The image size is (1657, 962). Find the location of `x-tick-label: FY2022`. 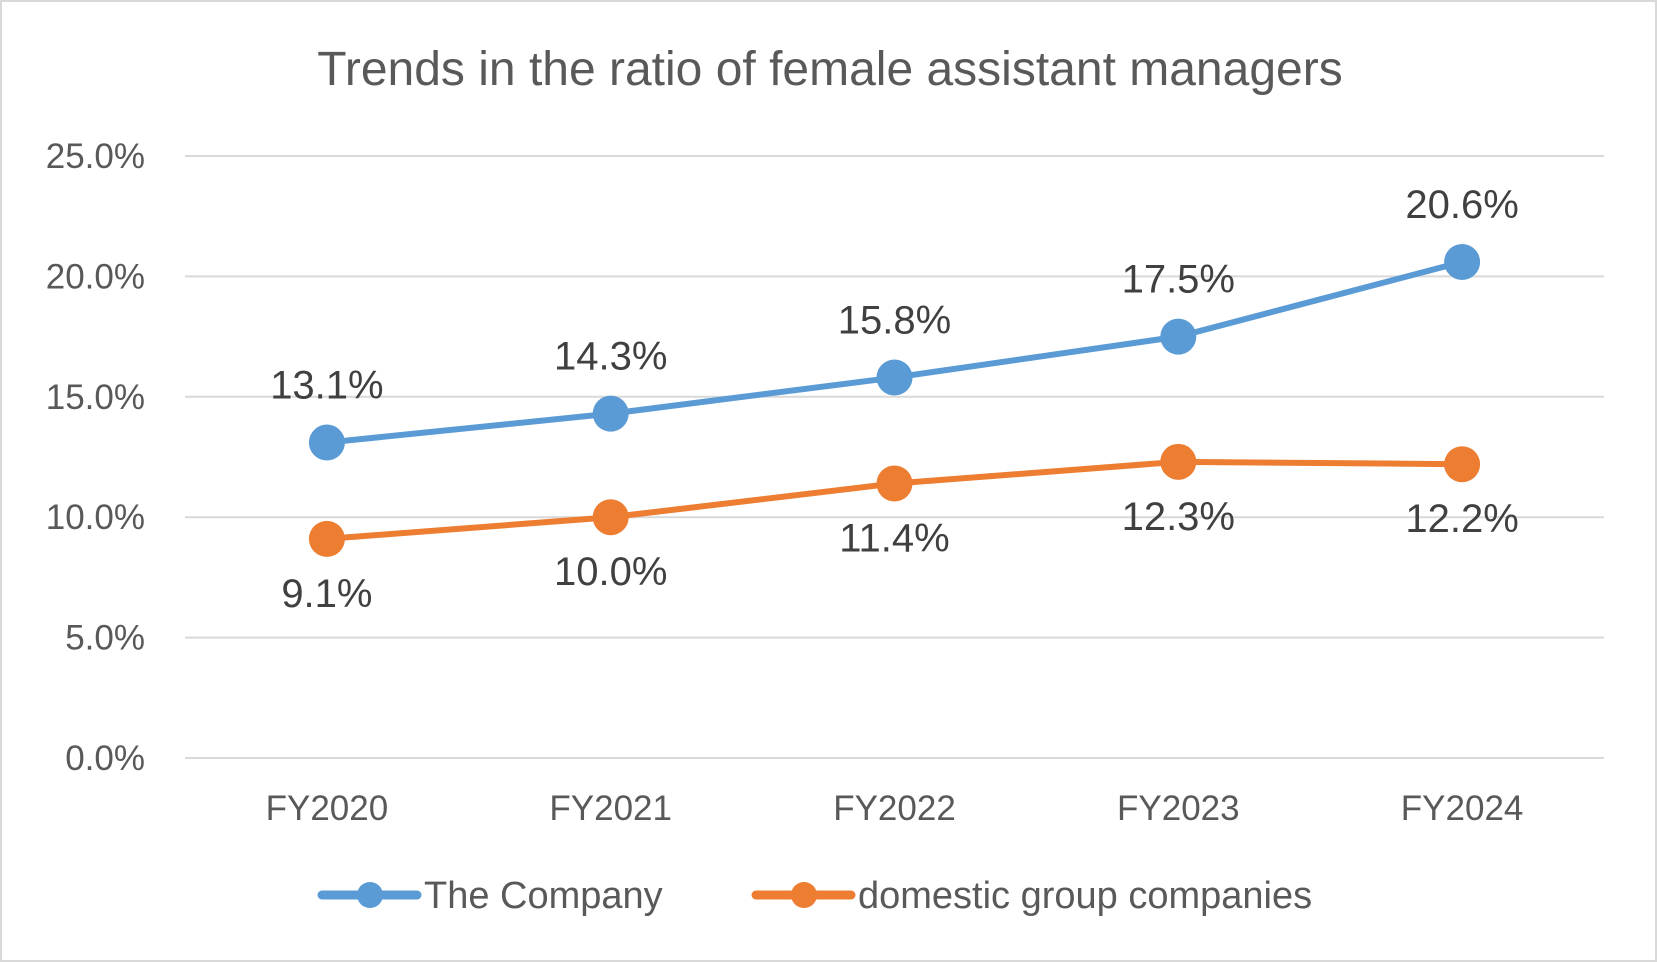

x-tick-label: FY2022 is located at coordinates (894, 808).